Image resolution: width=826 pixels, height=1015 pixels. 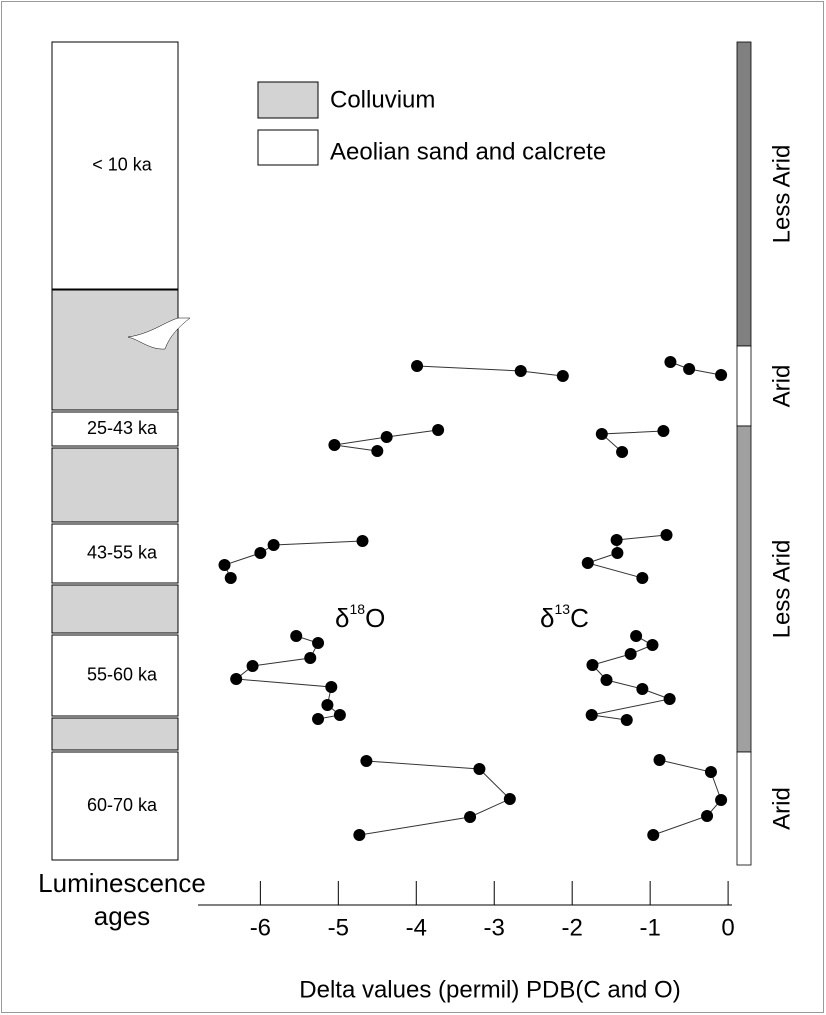 What do you see at coordinates (122, 164) in the screenshot?
I see `age-label: < 10 ka` at bounding box center [122, 164].